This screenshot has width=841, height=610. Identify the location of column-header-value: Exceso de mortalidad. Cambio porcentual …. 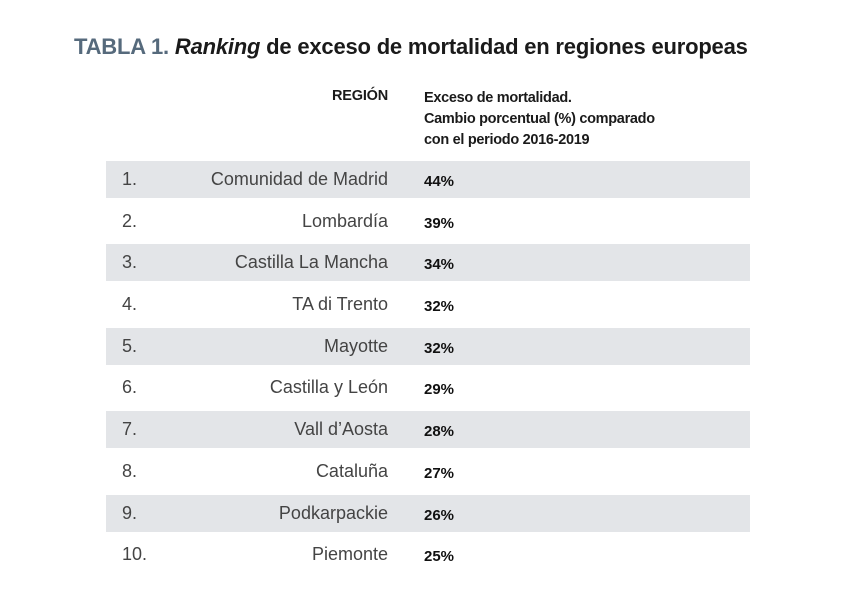
(539, 119).